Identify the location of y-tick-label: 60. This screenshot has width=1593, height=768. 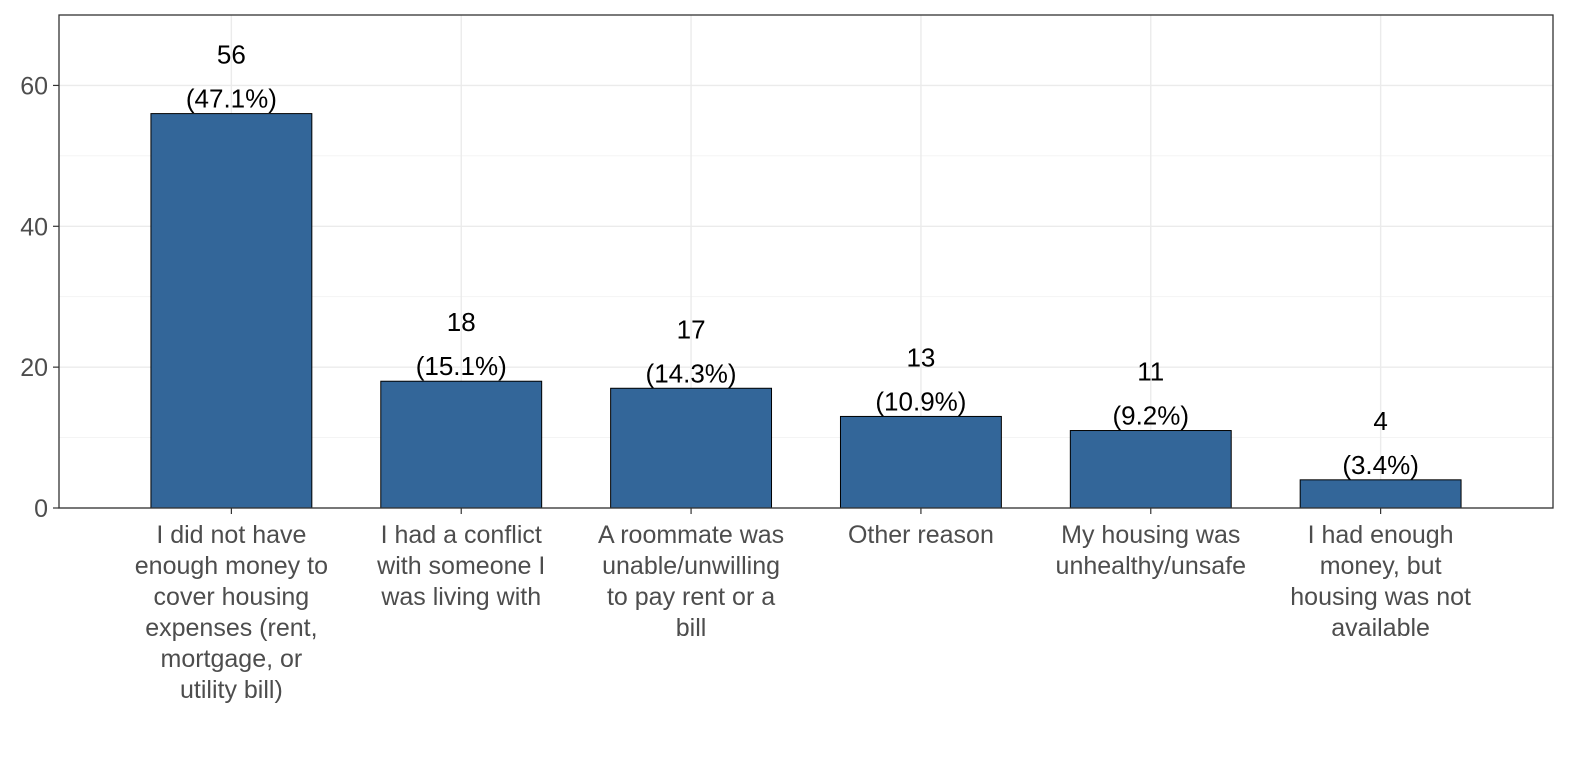
(34, 86).